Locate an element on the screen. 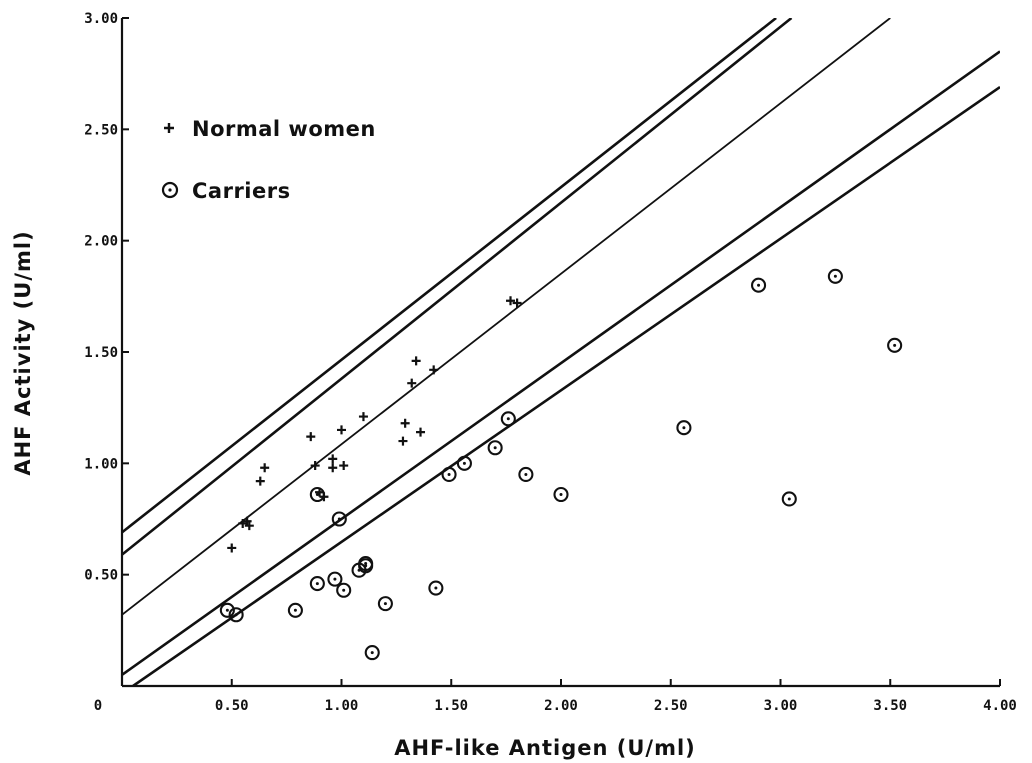 The width and height of the screenshot is (1032, 763). x-tick-label: 0 is located at coordinates (98, 706).